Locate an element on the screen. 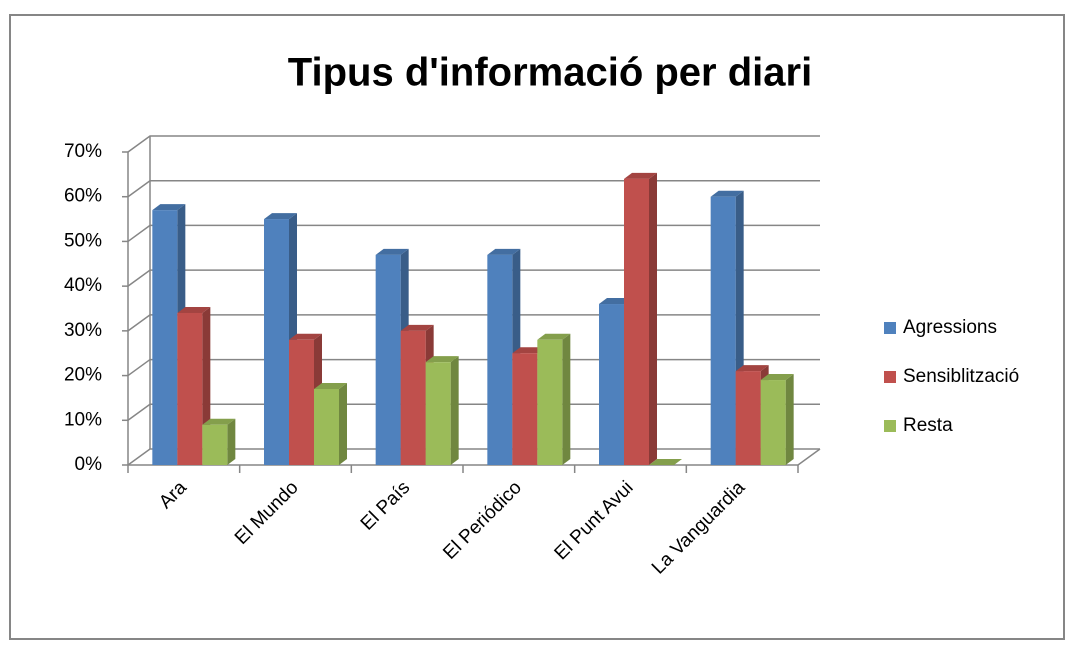 The height and width of the screenshot is (648, 1069). legend-label: Sensiblització is located at coordinates (961, 376).